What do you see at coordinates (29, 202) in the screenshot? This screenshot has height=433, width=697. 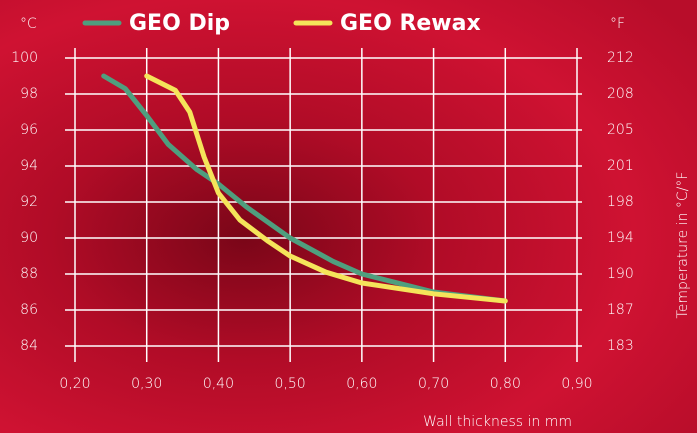 I see `y-tick-label: 92` at bounding box center [29, 202].